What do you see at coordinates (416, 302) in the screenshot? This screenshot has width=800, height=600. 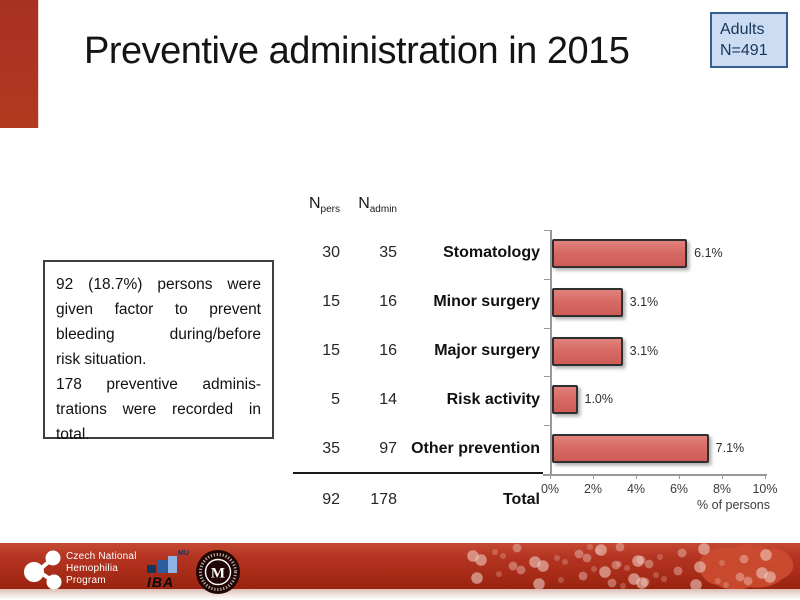 I see `table-row: 15 16 Minor surgery` at bounding box center [416, 302].